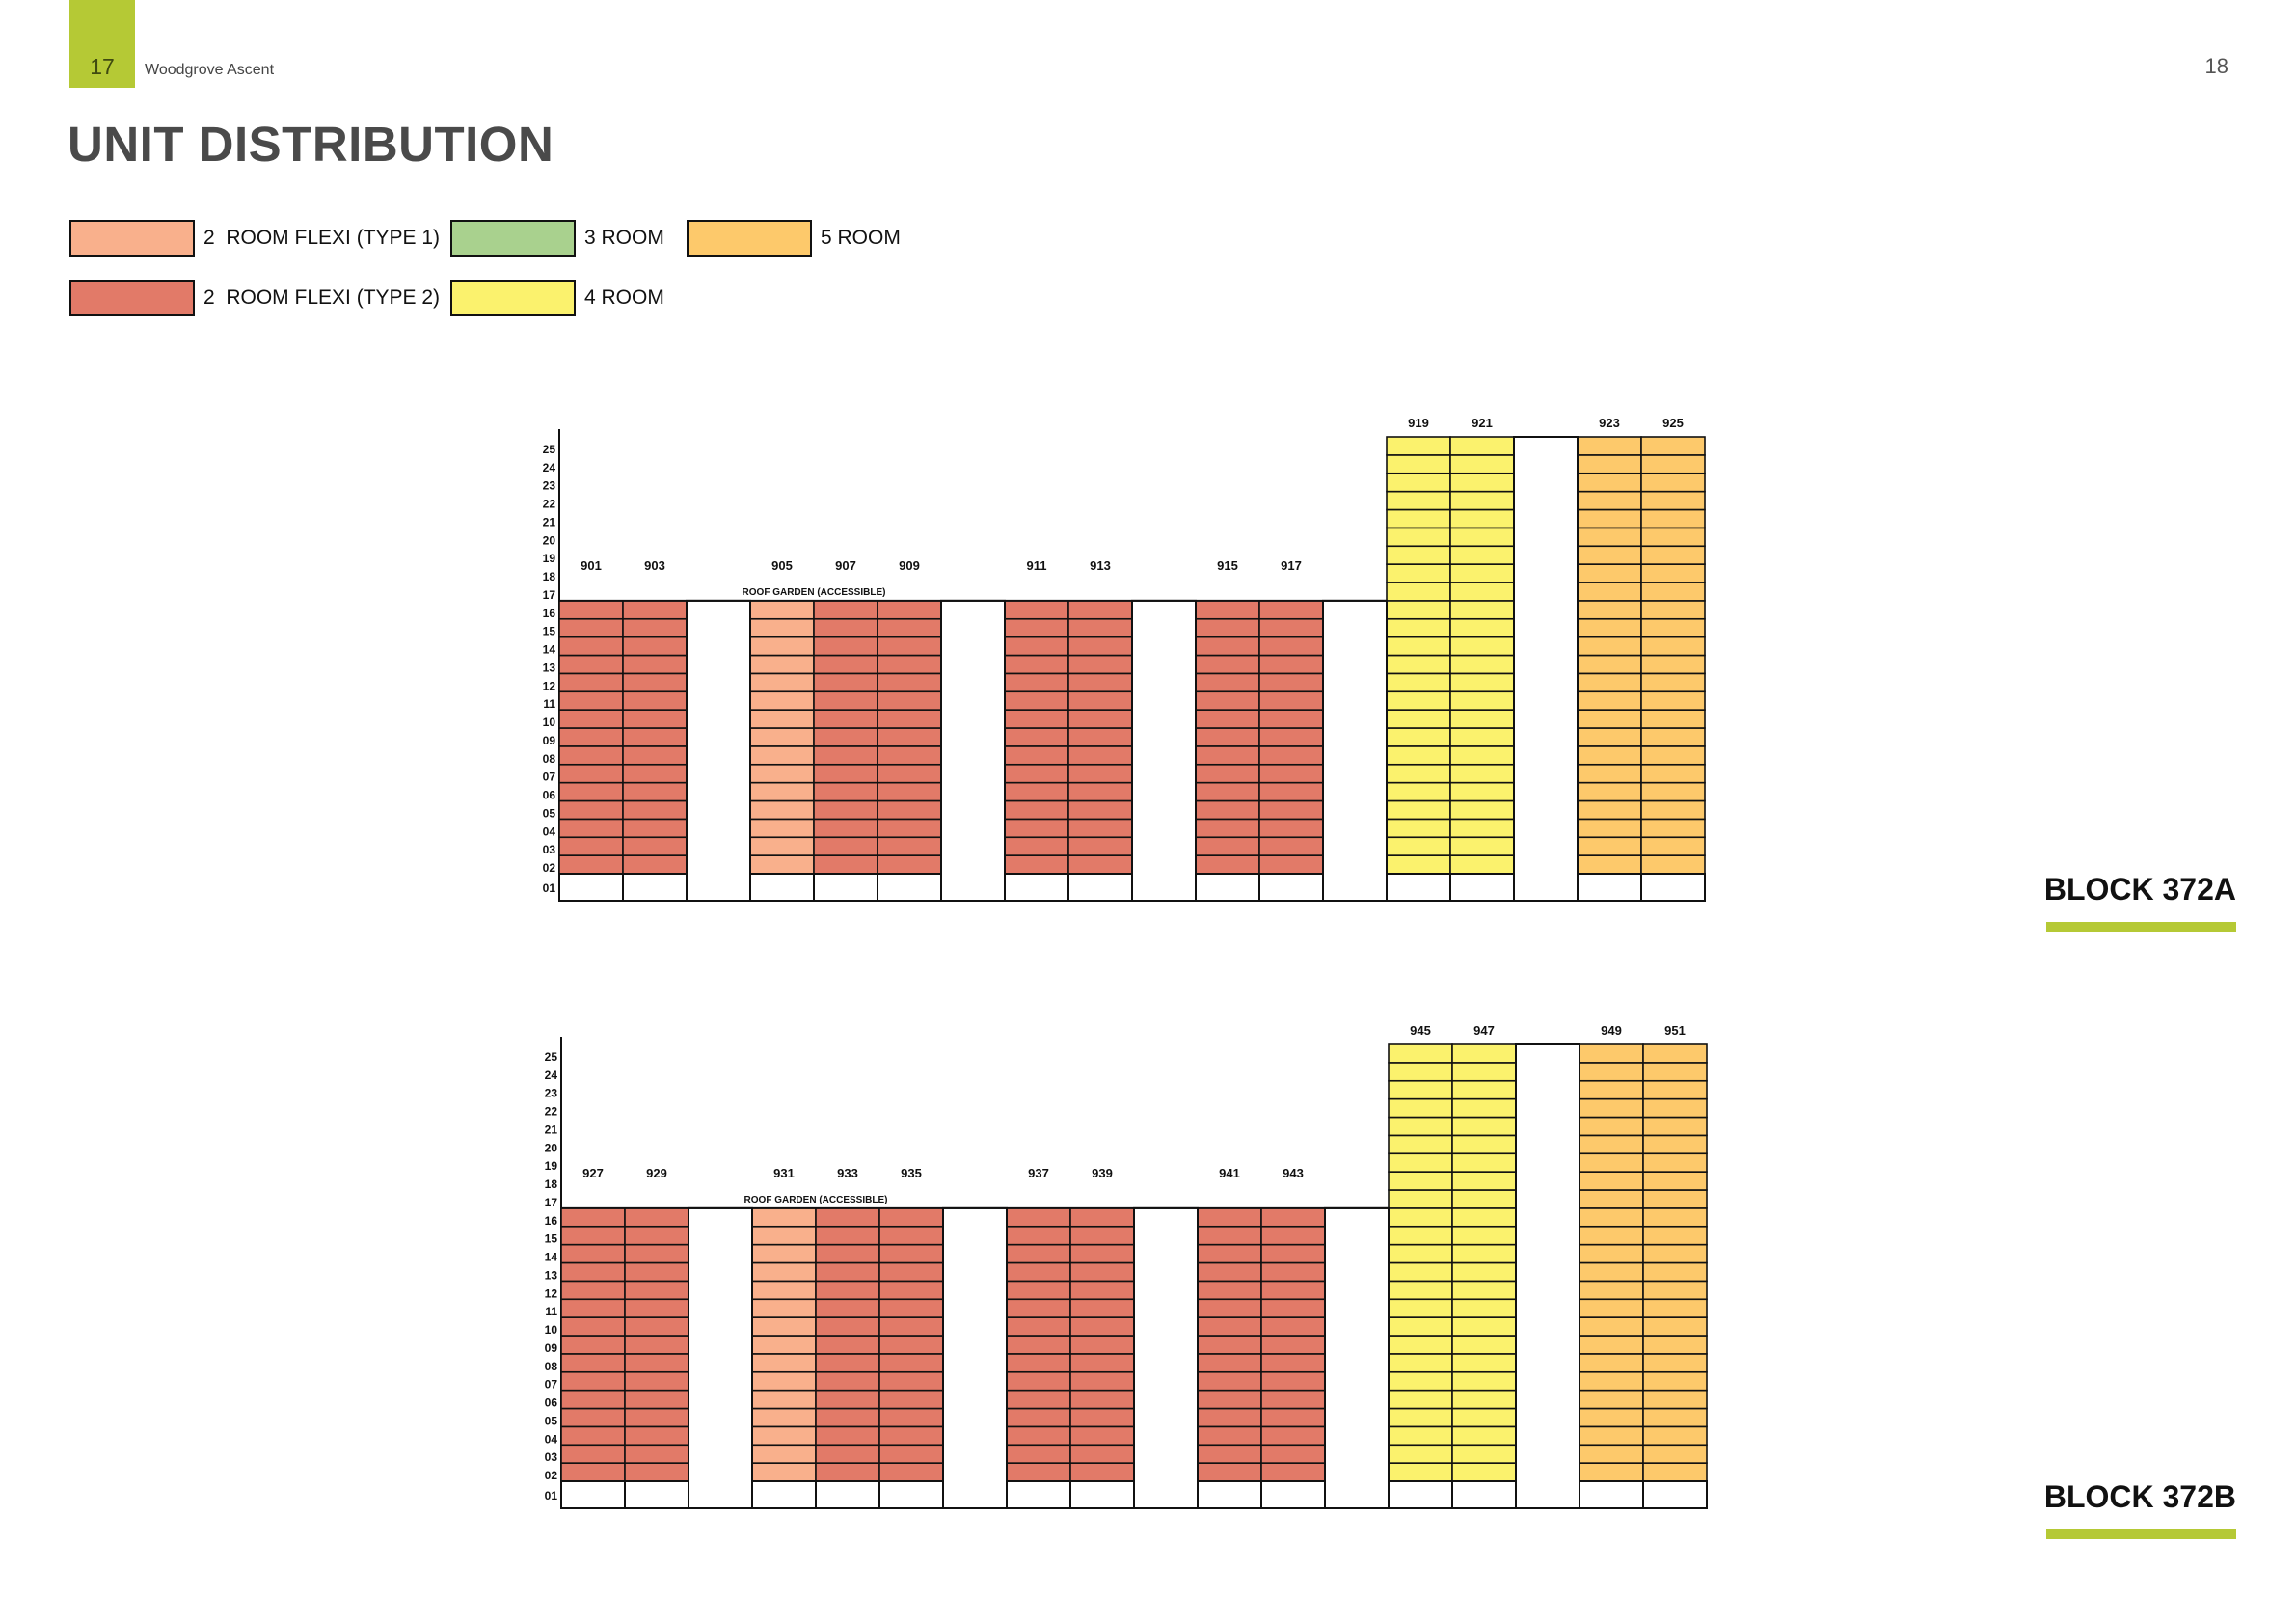 The image size is (2296, 1624). What do you see at coordinates (2141, 1534) in the screenshot?
I see `block-372b-underline` at bounding box center [2141, 1534].